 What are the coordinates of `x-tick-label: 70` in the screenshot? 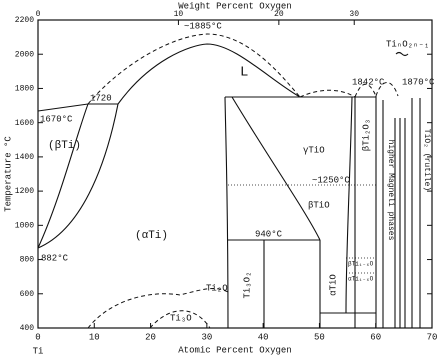 It's located at (432, 337).